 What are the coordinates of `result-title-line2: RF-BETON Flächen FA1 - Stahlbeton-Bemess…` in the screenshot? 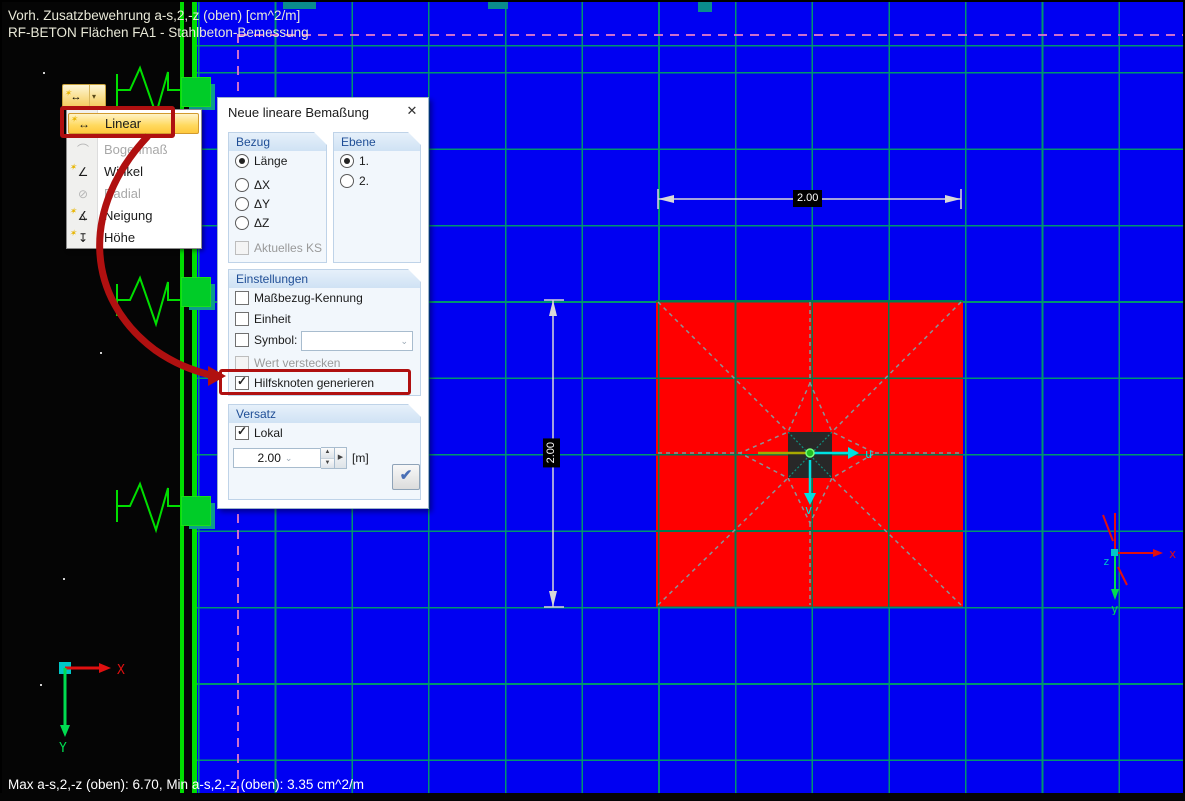 It's located at (158, 32).